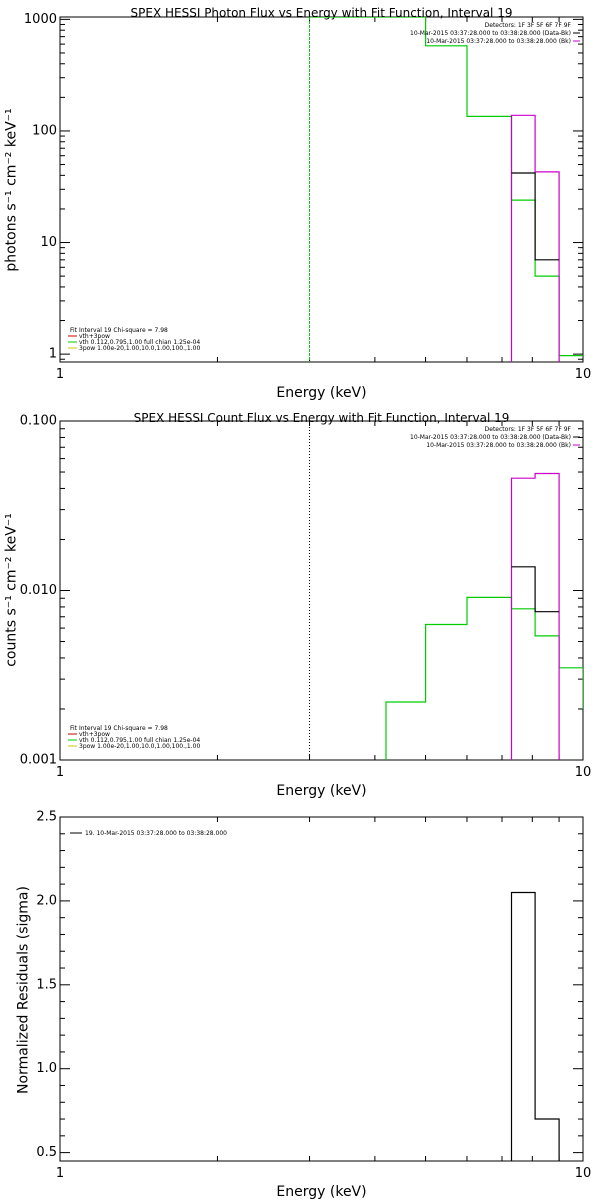  Describe the element at coordinates (44, 130) in the screenshot. I see `y-tick-label: 100` at that location.